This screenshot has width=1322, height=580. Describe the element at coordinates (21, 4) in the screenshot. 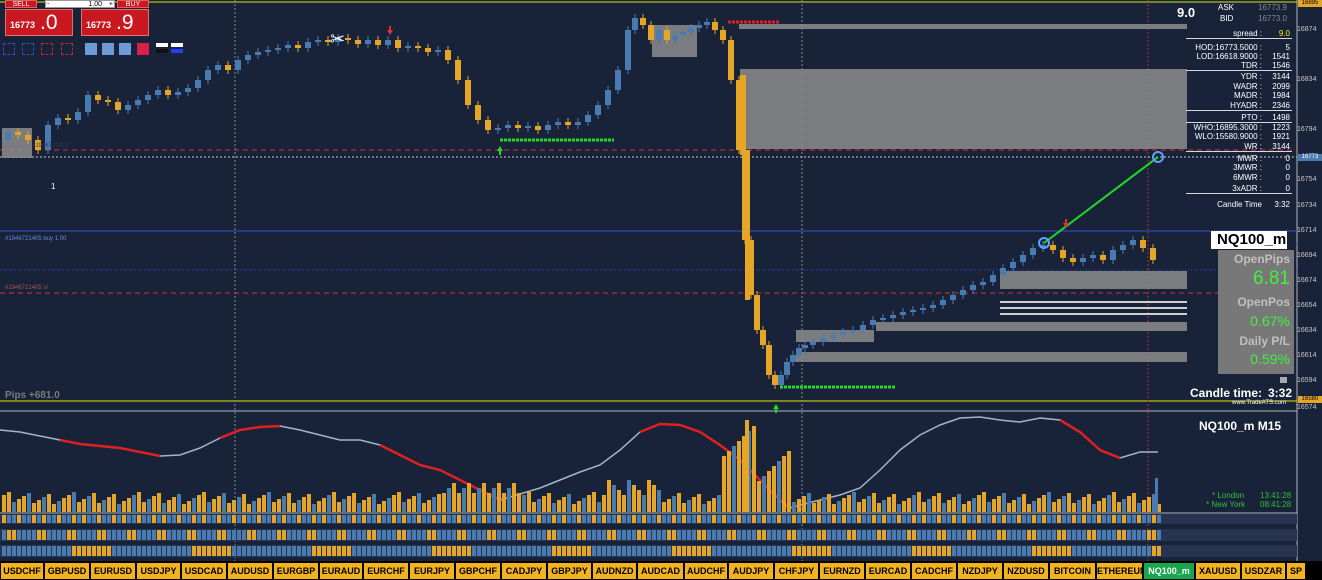

I see `sell-button: SELL` at that location.